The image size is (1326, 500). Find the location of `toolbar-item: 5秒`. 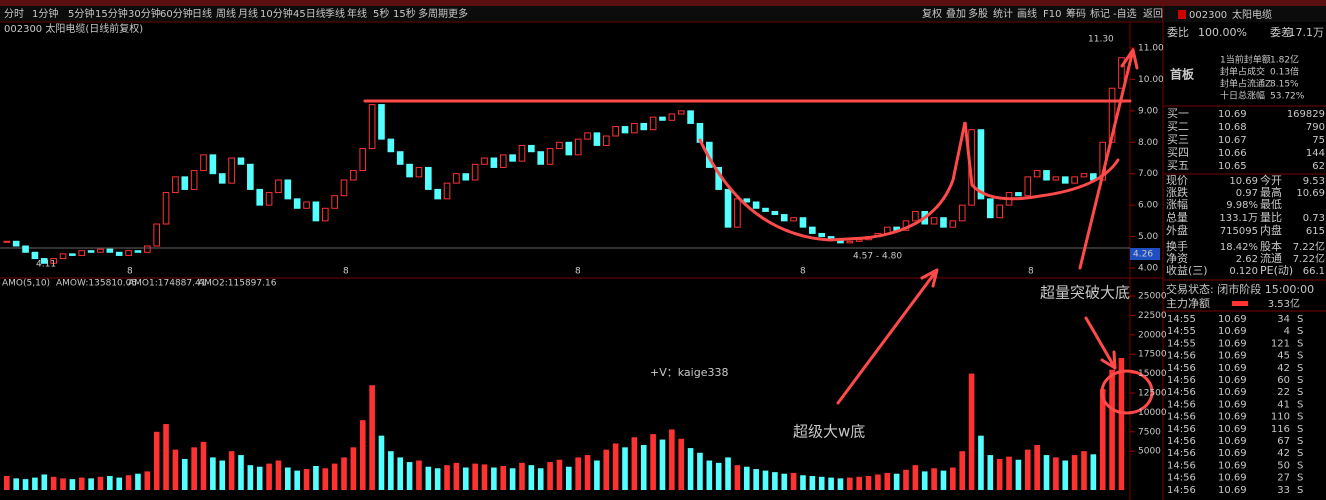

toolbar-item: 5秒 is located at coordinates (381, 13).